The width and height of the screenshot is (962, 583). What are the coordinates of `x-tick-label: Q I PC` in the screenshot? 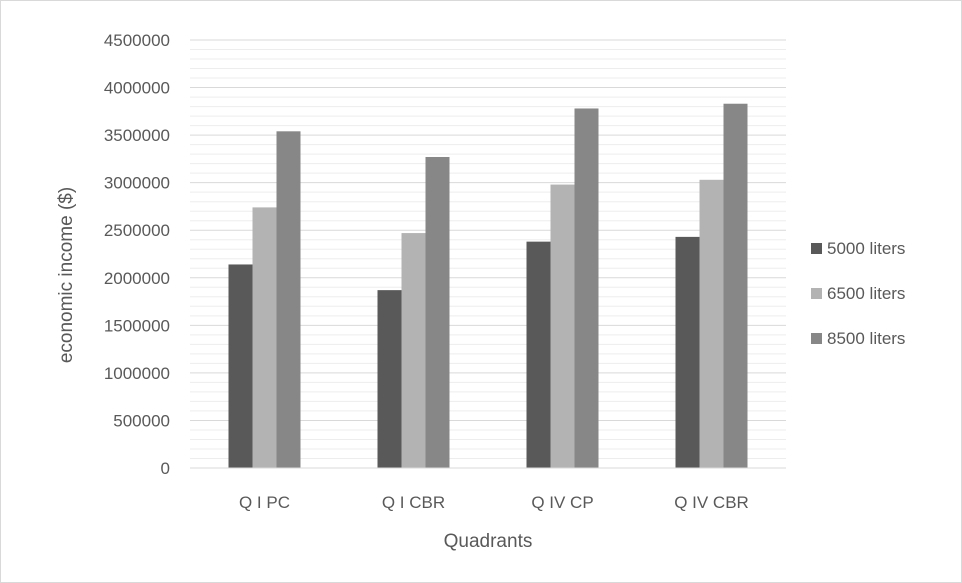 It's located at (264, 502).